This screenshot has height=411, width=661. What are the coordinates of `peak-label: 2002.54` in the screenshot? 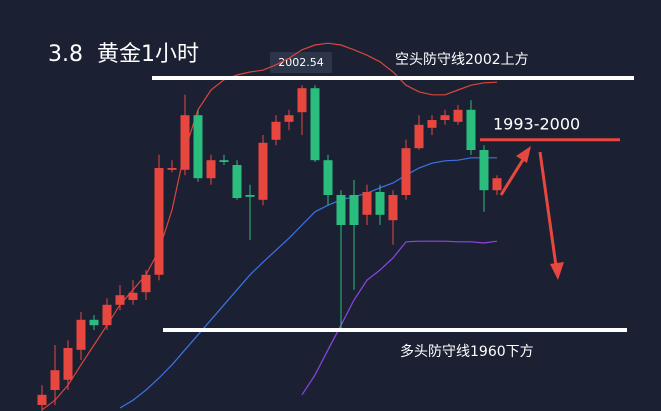 It's located at (301, 62).